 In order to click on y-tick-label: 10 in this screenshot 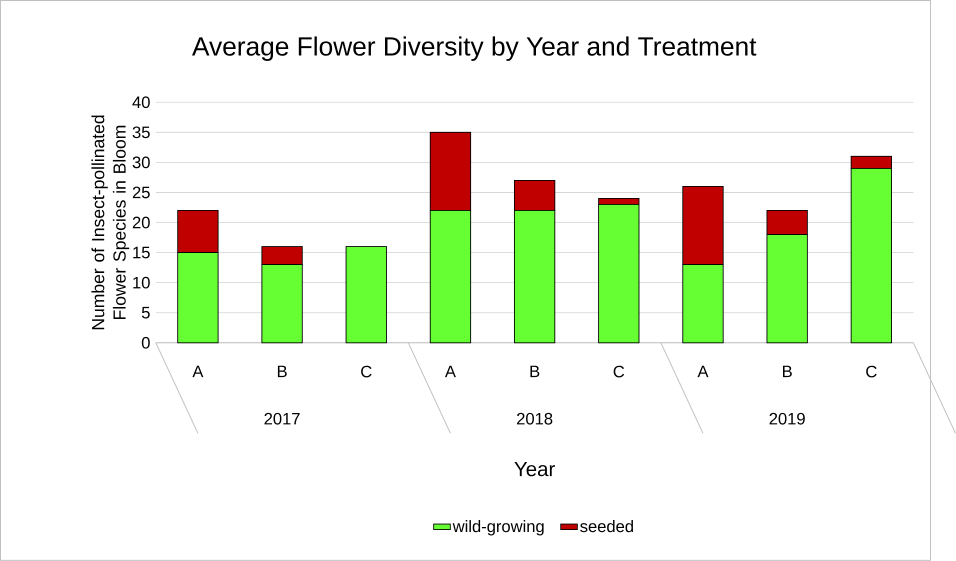, I will do `click(141, 282)`.